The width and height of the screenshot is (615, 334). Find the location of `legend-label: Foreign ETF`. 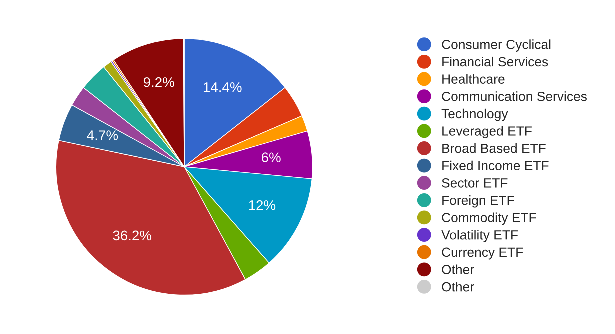

legend-label: Foreign ETF is located at coordinates (478, 201).